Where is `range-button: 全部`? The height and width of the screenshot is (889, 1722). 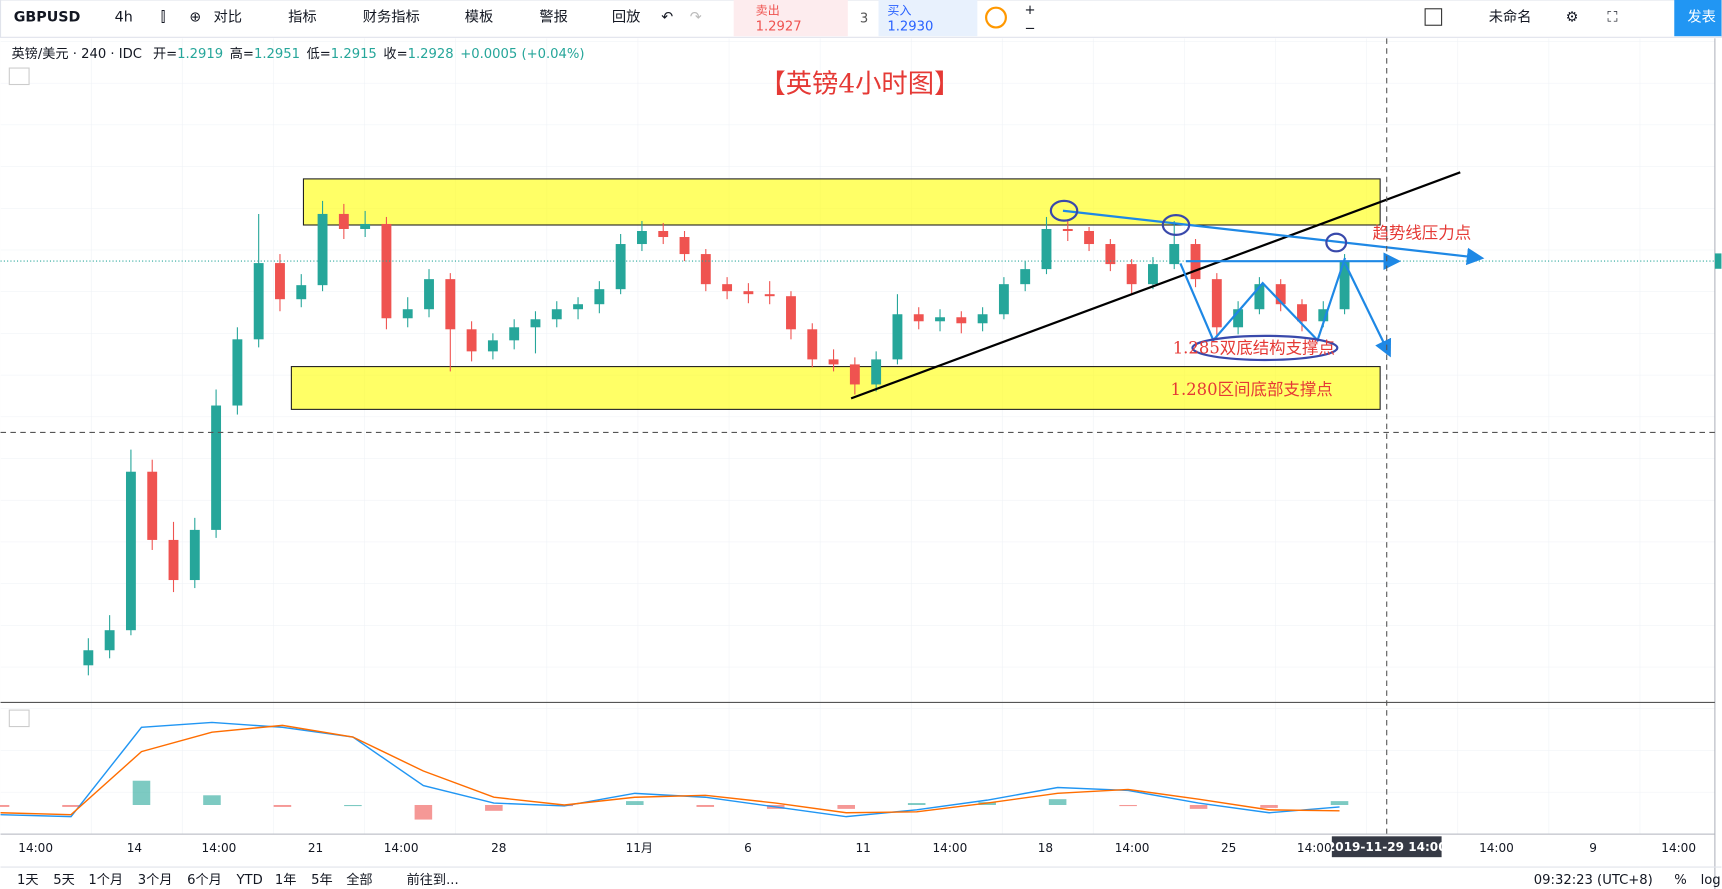
range-button: 全部 is located at coordinates (359, 879).